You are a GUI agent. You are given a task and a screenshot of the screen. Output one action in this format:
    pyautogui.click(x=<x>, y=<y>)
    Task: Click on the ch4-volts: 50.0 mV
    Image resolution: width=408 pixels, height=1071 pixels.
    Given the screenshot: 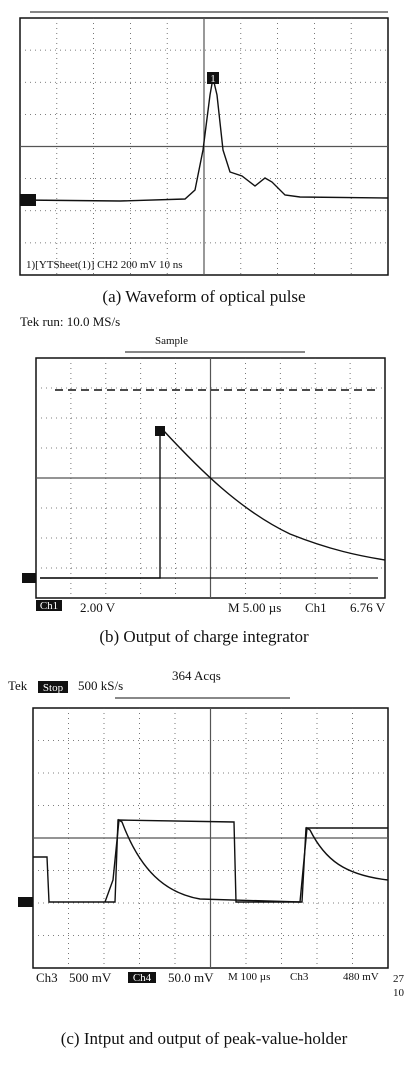 What is the action you would take?
    pyautogui.click(x=191, y=977)
    